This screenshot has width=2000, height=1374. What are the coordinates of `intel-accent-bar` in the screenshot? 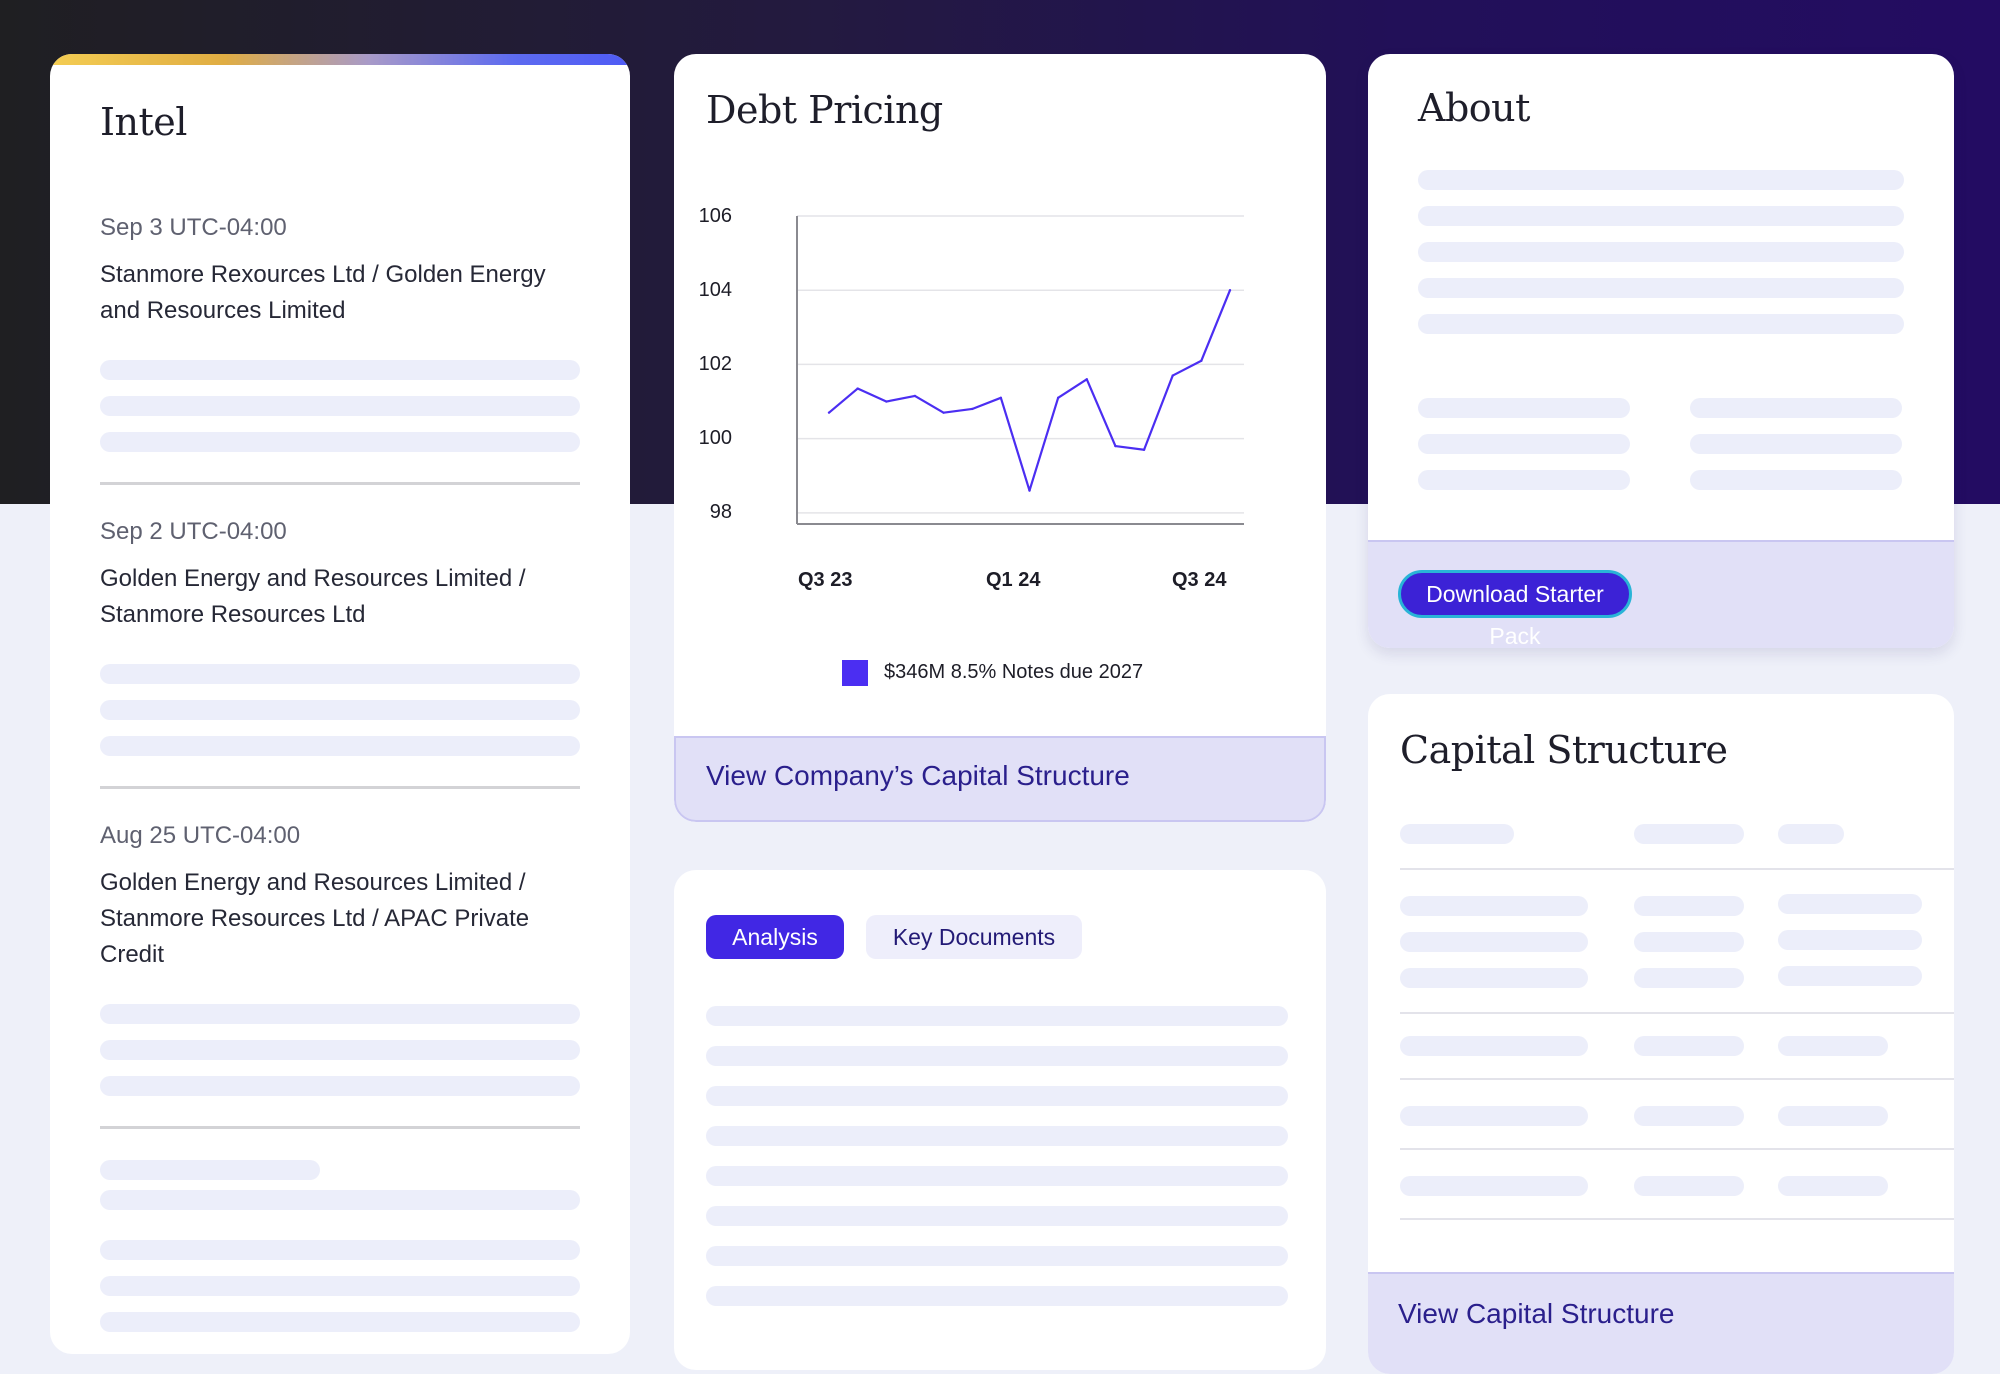 It's located at (340, 59).